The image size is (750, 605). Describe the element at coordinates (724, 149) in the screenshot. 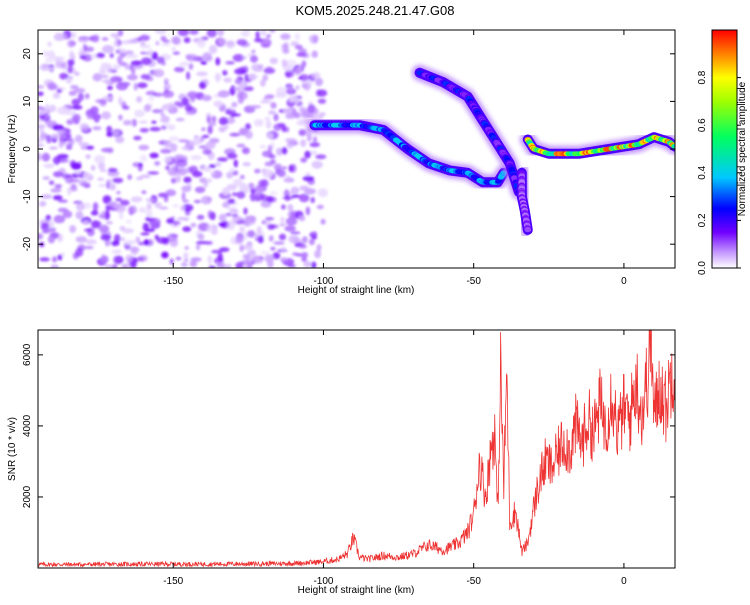

I see `colorbar-gradient` at that location.